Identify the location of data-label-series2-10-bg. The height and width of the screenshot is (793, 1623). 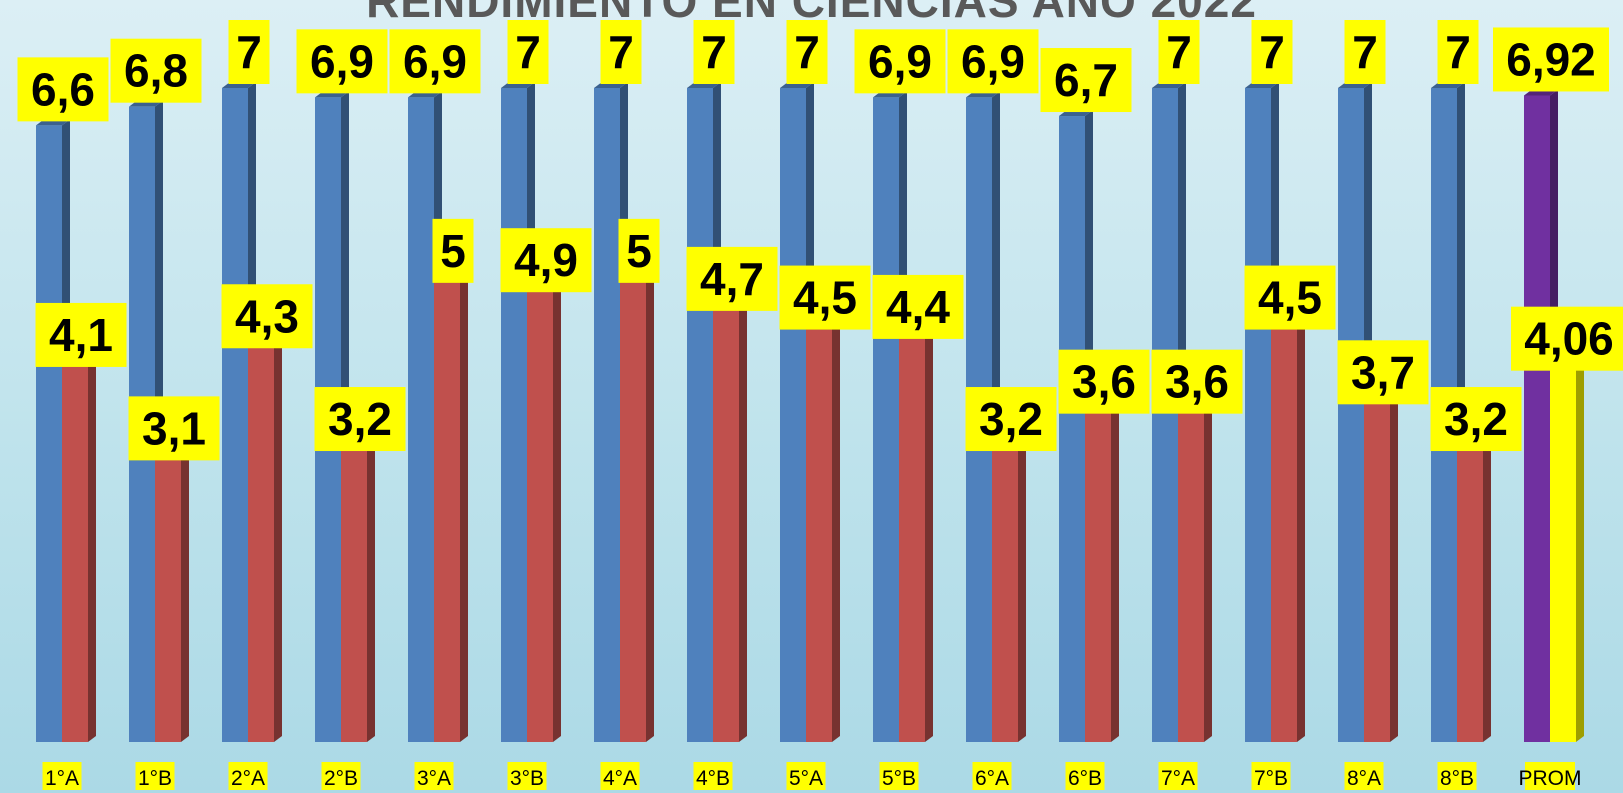
(1011, 419).